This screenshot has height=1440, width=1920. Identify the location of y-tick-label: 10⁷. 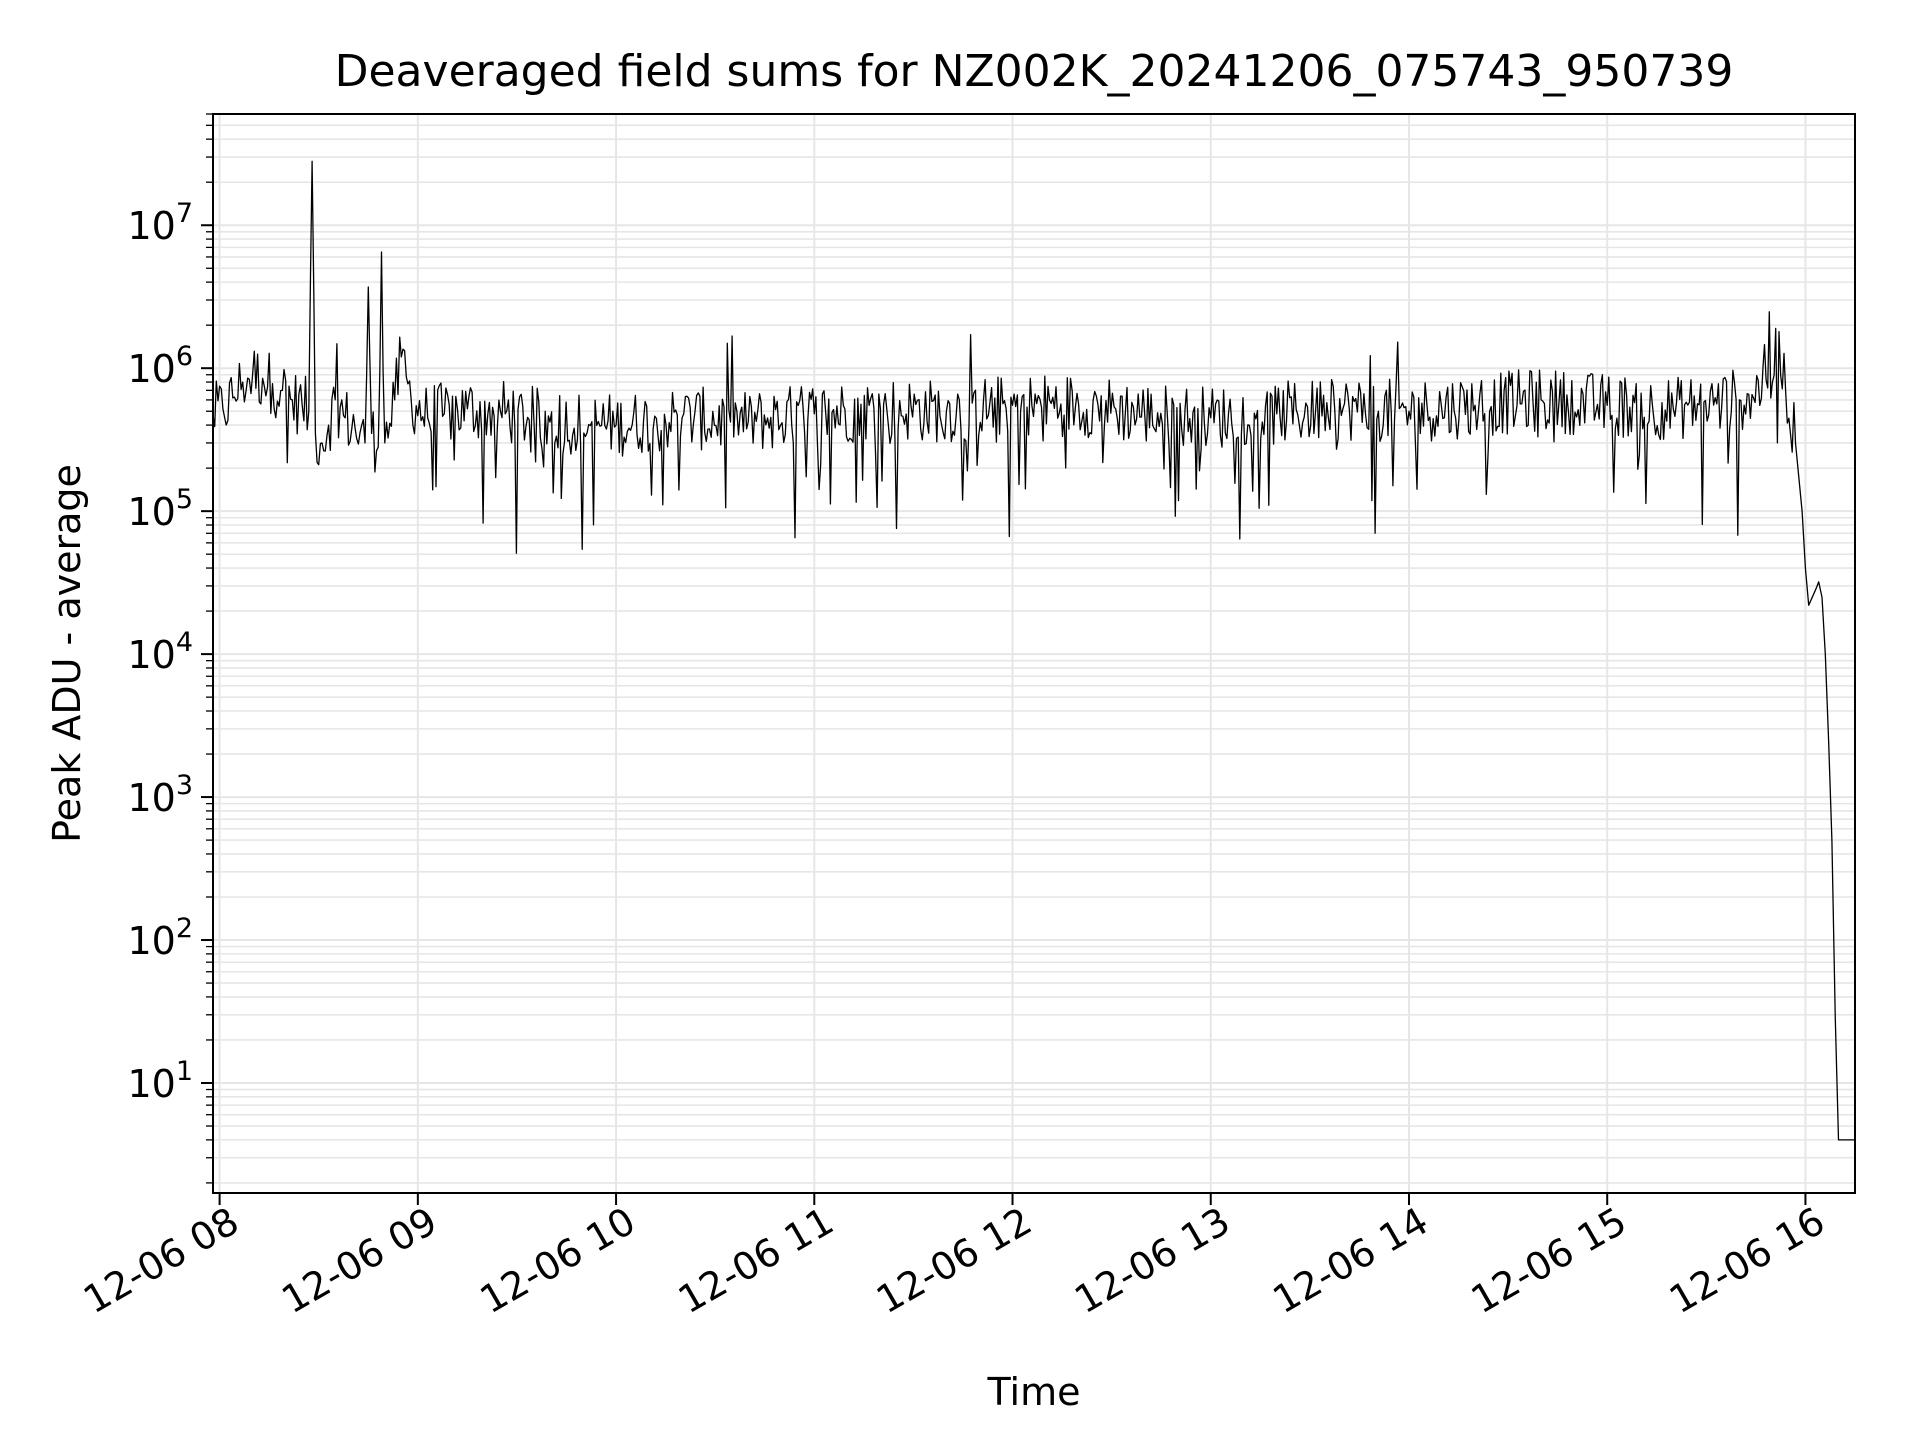
(160, 223).